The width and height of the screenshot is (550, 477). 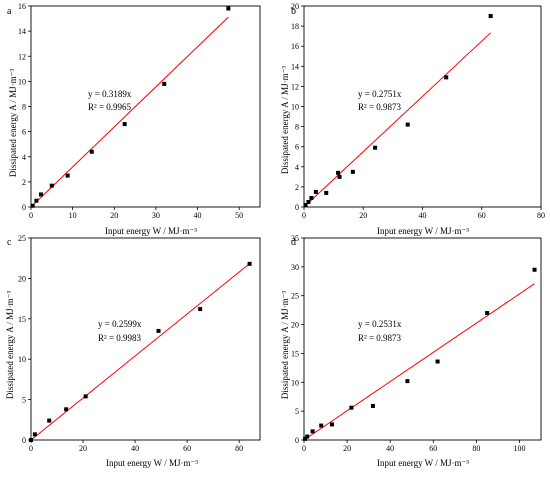 What do you see at coordinates (380, 338) in the screenshot?
I see `panel-d-r2: R² = 0.9873` at bounding box center [380, 338].